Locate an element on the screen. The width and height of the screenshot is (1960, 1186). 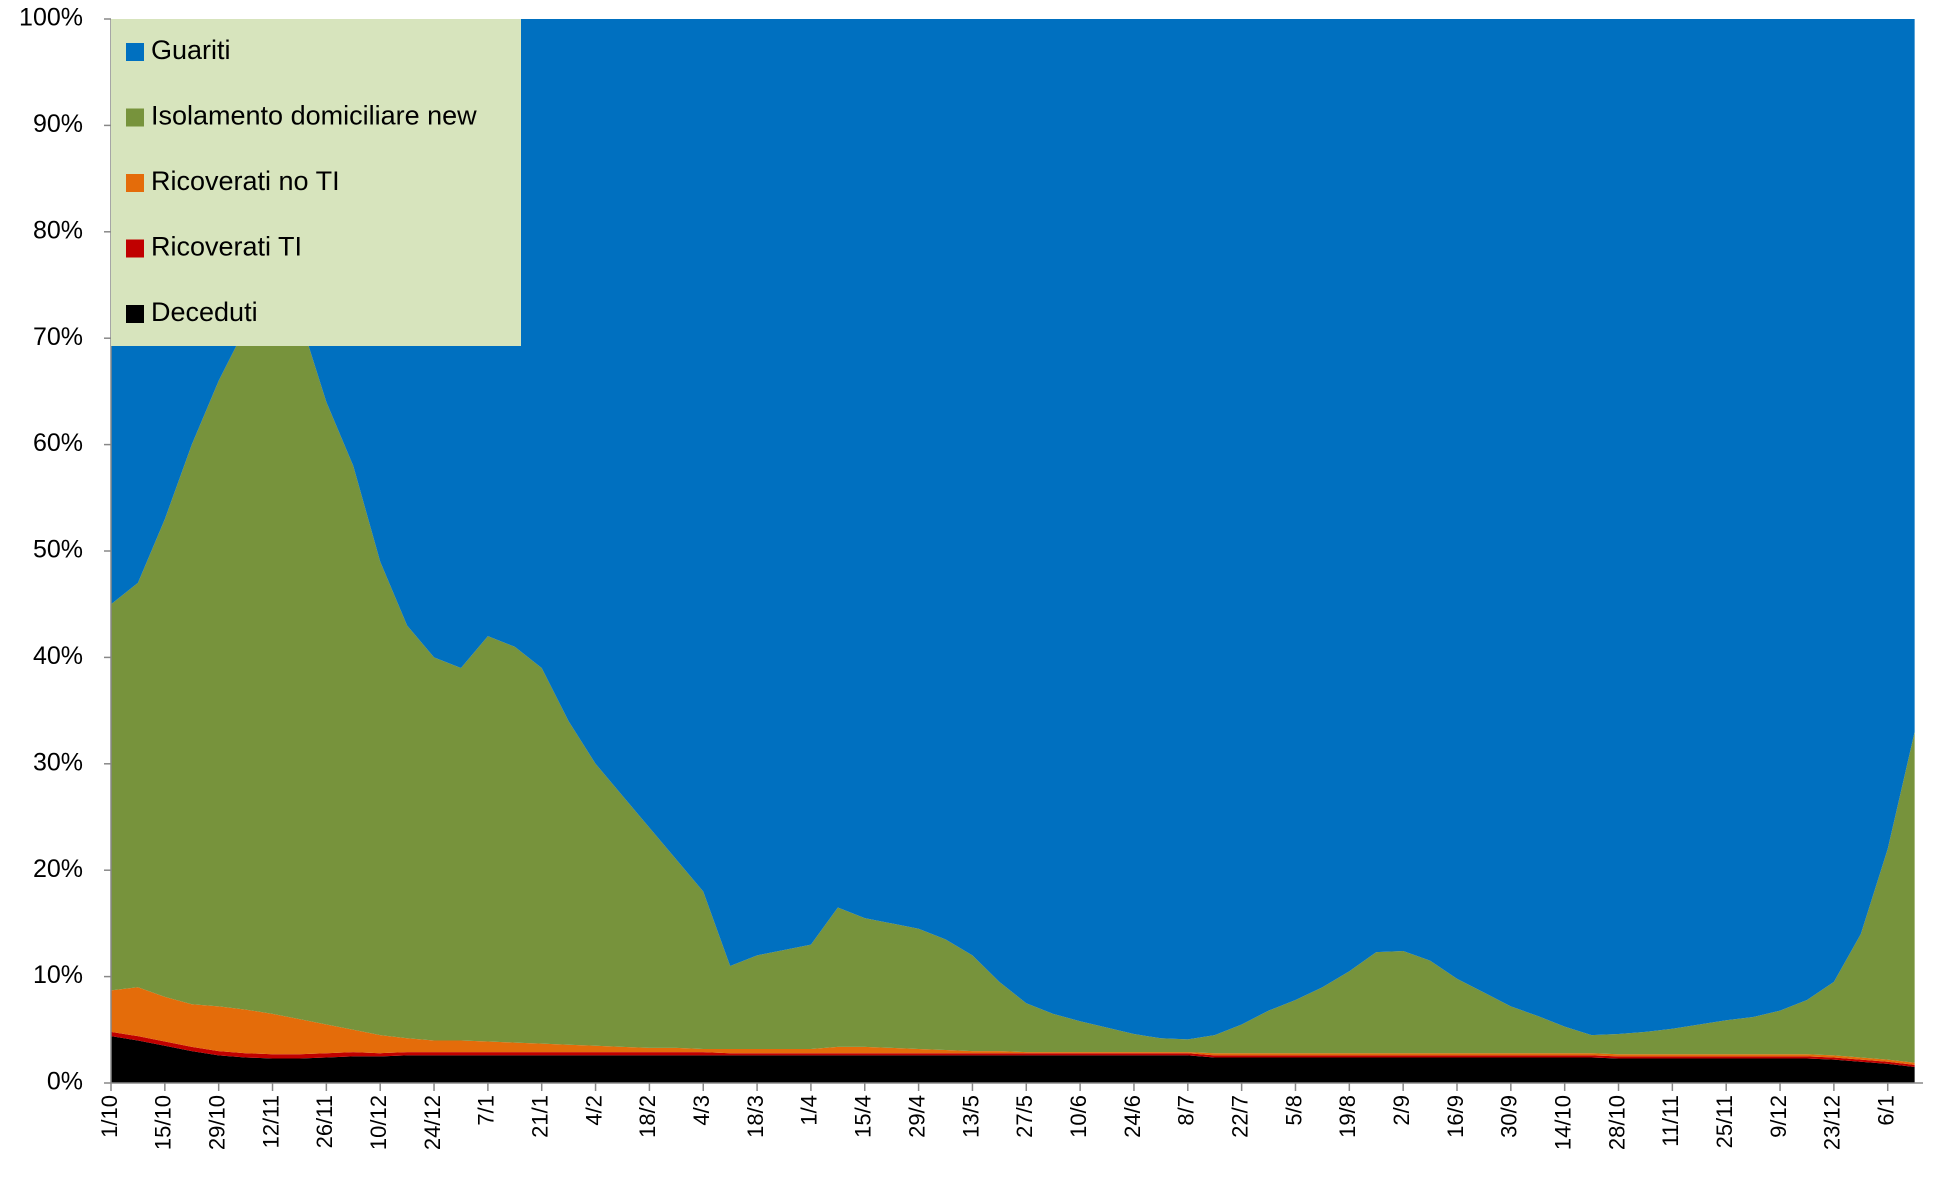
x-tick-label: 6/1 is located at coordinates (1886, 1110).